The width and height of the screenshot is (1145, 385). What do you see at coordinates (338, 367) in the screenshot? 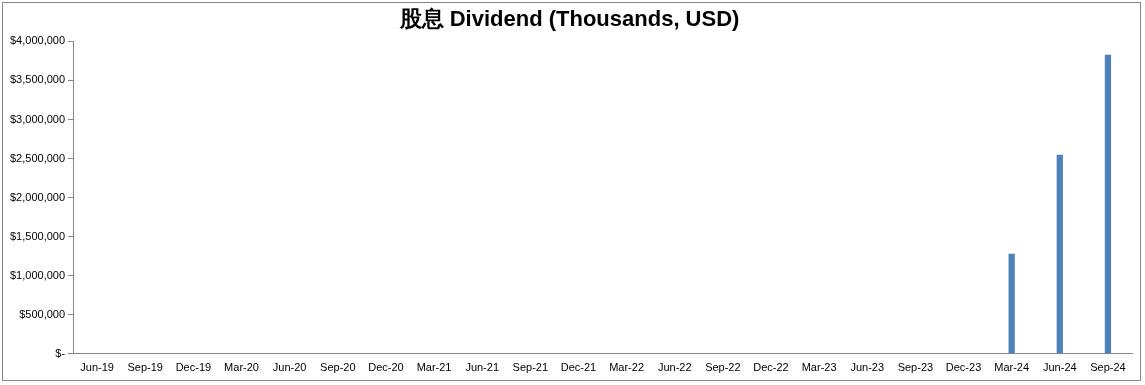
I see `x-tick-label: Sep-20` at bounding box center [338, 367].